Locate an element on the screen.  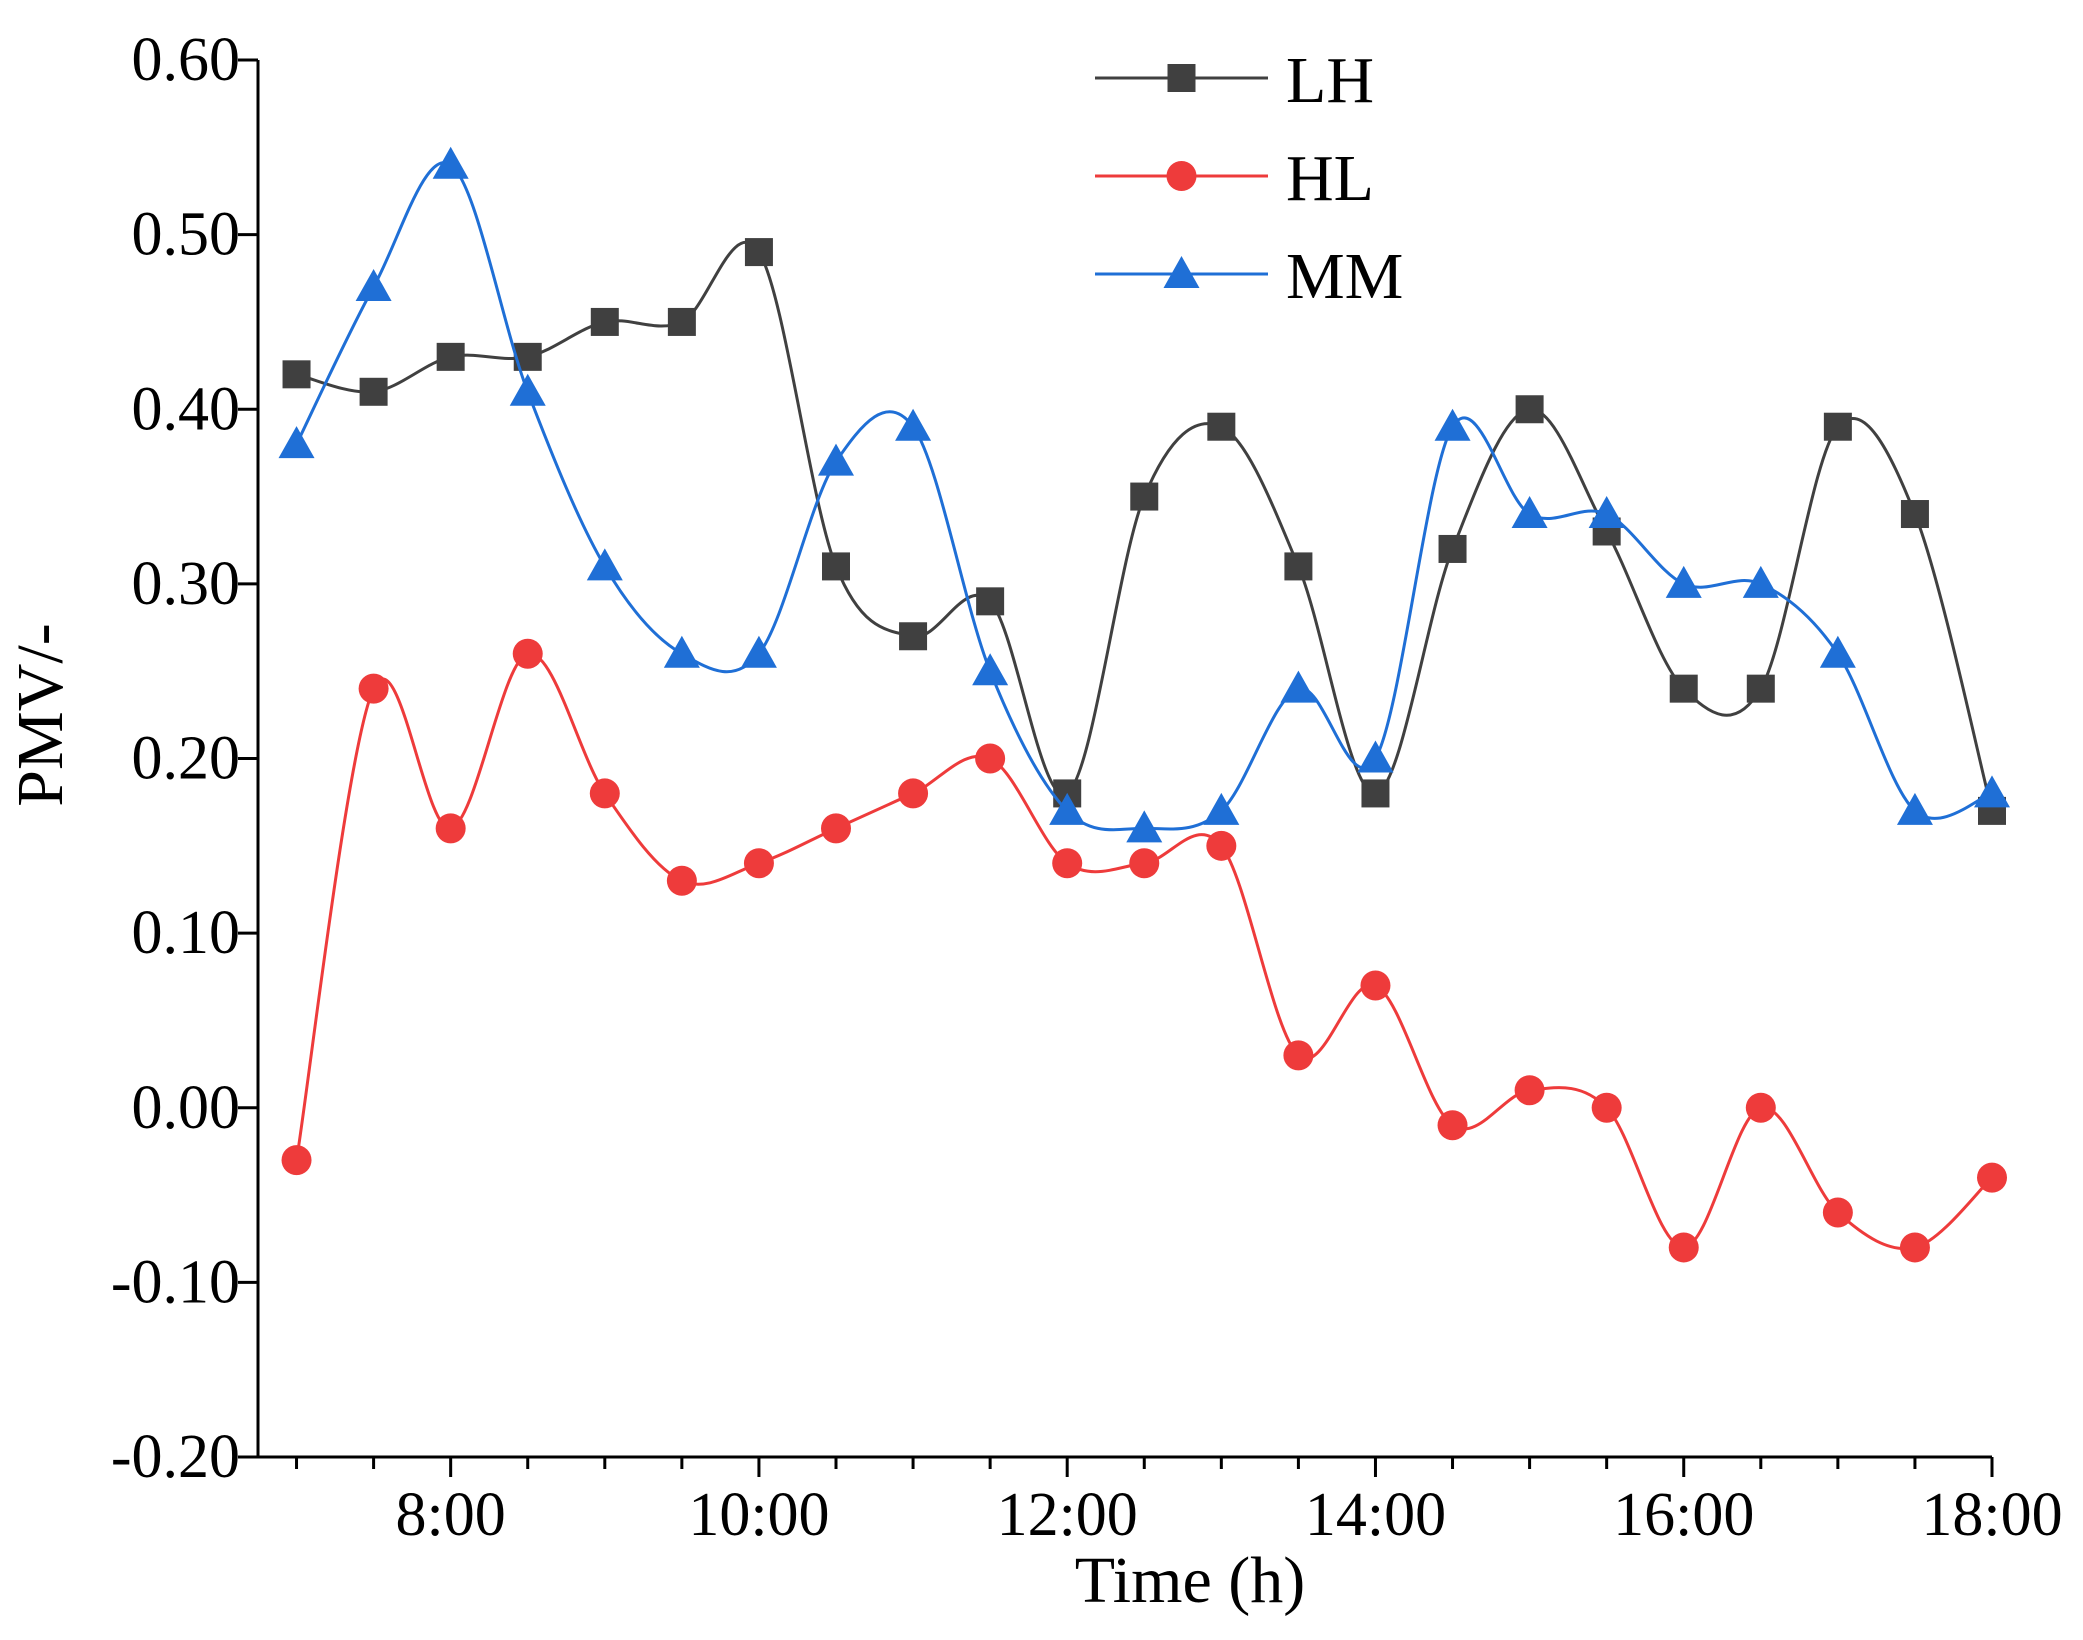
legend-item-hl: HL is located at coordinates (1234, 178).